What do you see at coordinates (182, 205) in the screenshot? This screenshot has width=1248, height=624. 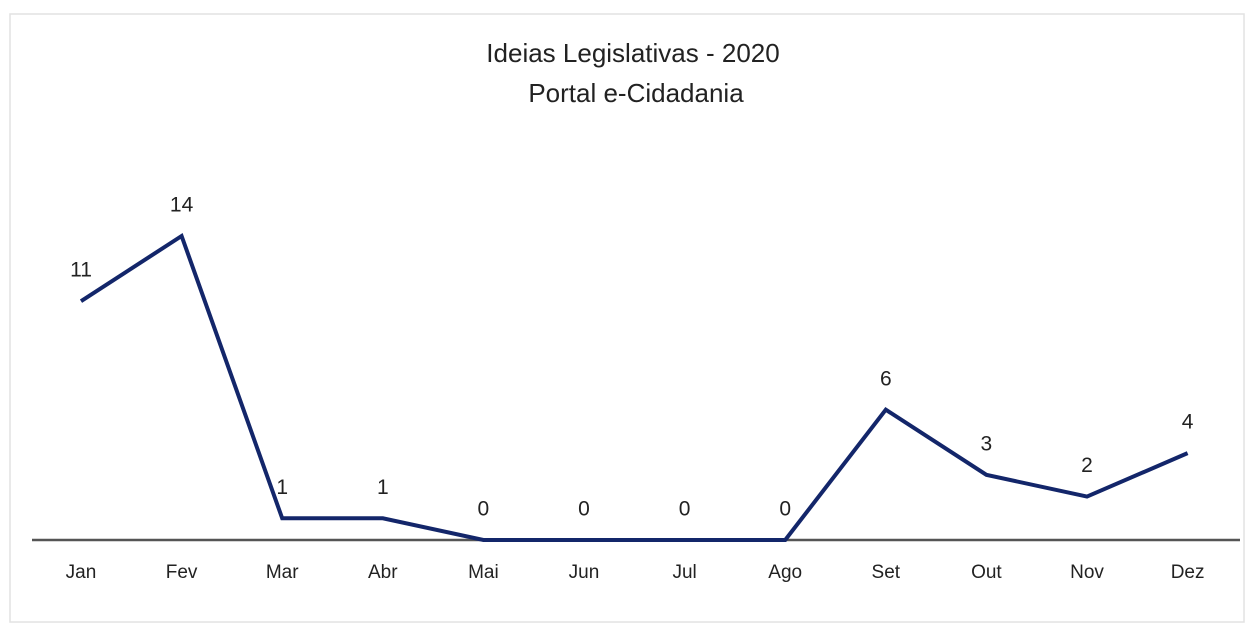 I see `data-label: 14` at bounding box center [182, 205].